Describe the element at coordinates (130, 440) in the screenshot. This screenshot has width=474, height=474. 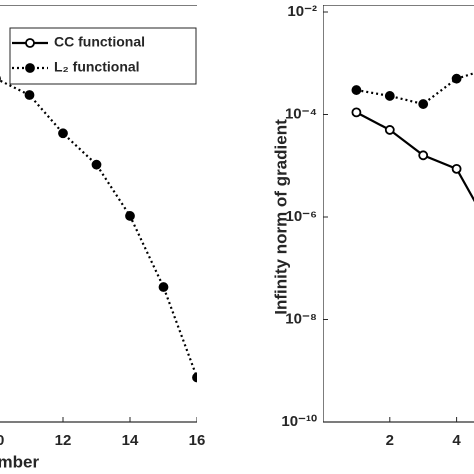
I see `x-tick-label: 14` at that location.